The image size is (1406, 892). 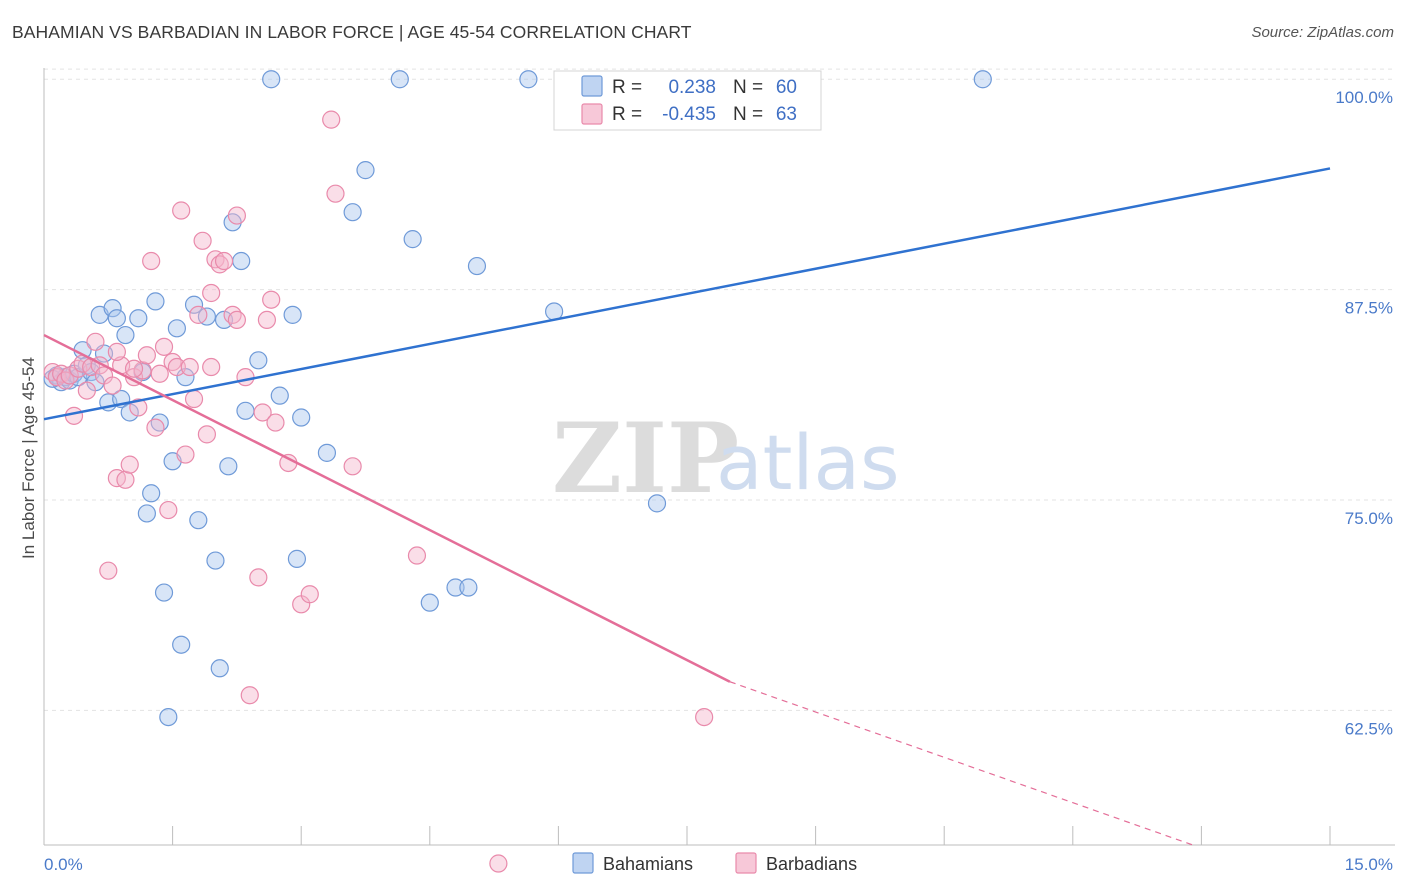 What do you see at coordinates (1364, 97) in the screenshot?
I see `y-tick-label: 100.0%` at bounding box center [1364, 97].